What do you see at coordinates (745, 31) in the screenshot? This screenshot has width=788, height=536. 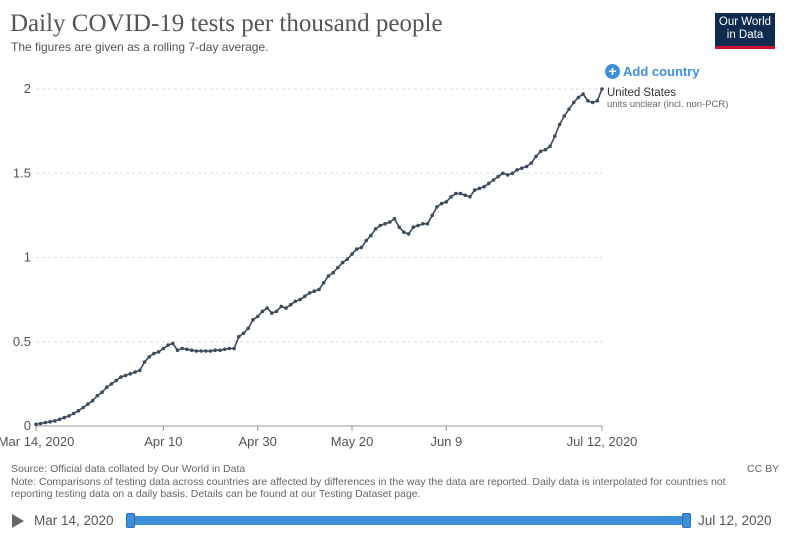 I see `owid-logo: Our World in Data` at bounding box center [745, 31].